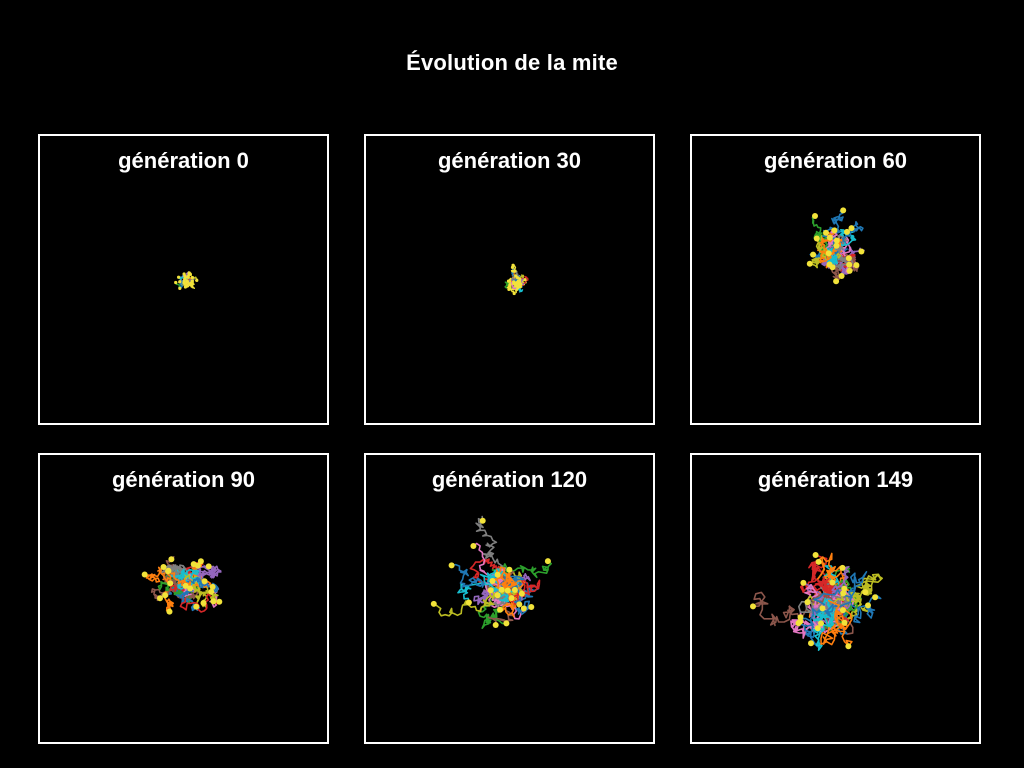 The width and height of the screenshot is (1024, 768). I want to click on panel-generation-90: génération 90, so click(183, 598).